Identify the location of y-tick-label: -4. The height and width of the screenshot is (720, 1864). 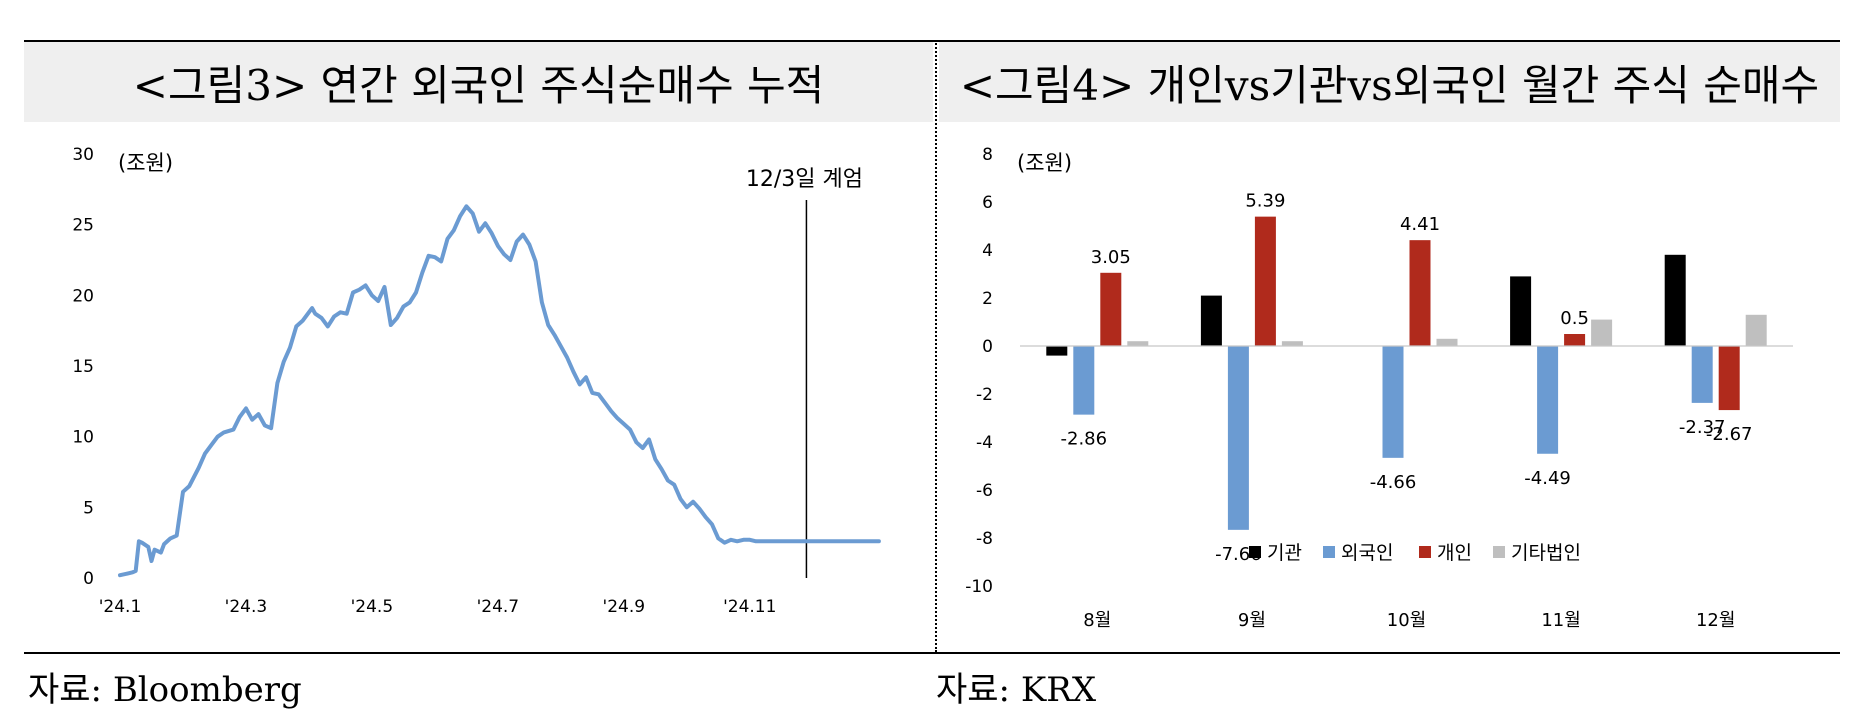
(984, 443).